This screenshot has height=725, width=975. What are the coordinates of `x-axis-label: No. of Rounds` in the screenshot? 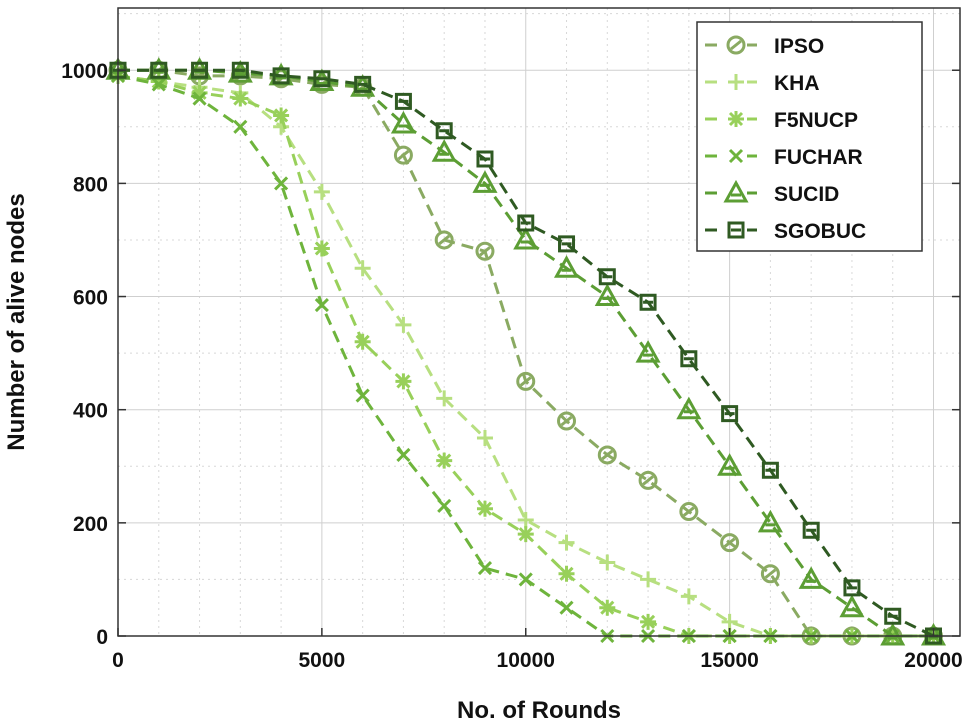 It's located at (539, 710).